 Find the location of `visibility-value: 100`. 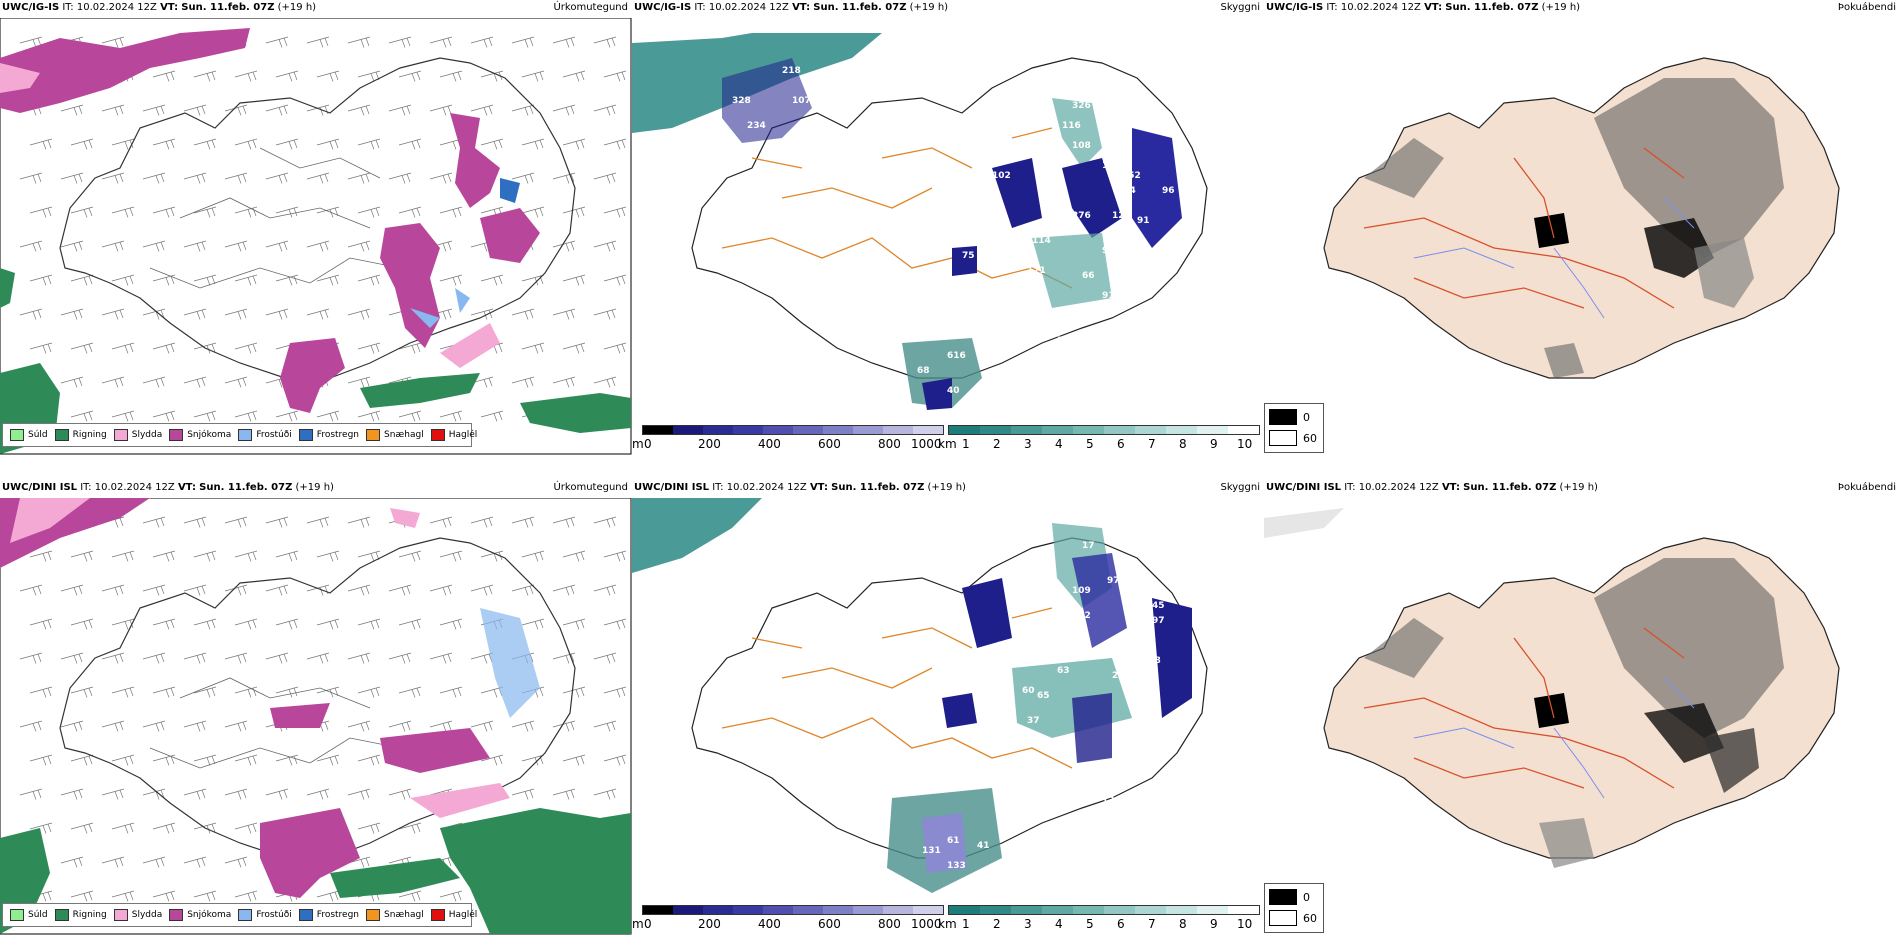

visibility-value: 100 is located at coordinates (1051, 196).